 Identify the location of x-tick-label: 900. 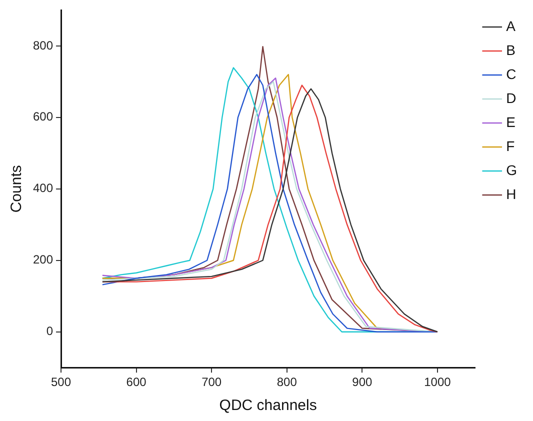
(362, 382).